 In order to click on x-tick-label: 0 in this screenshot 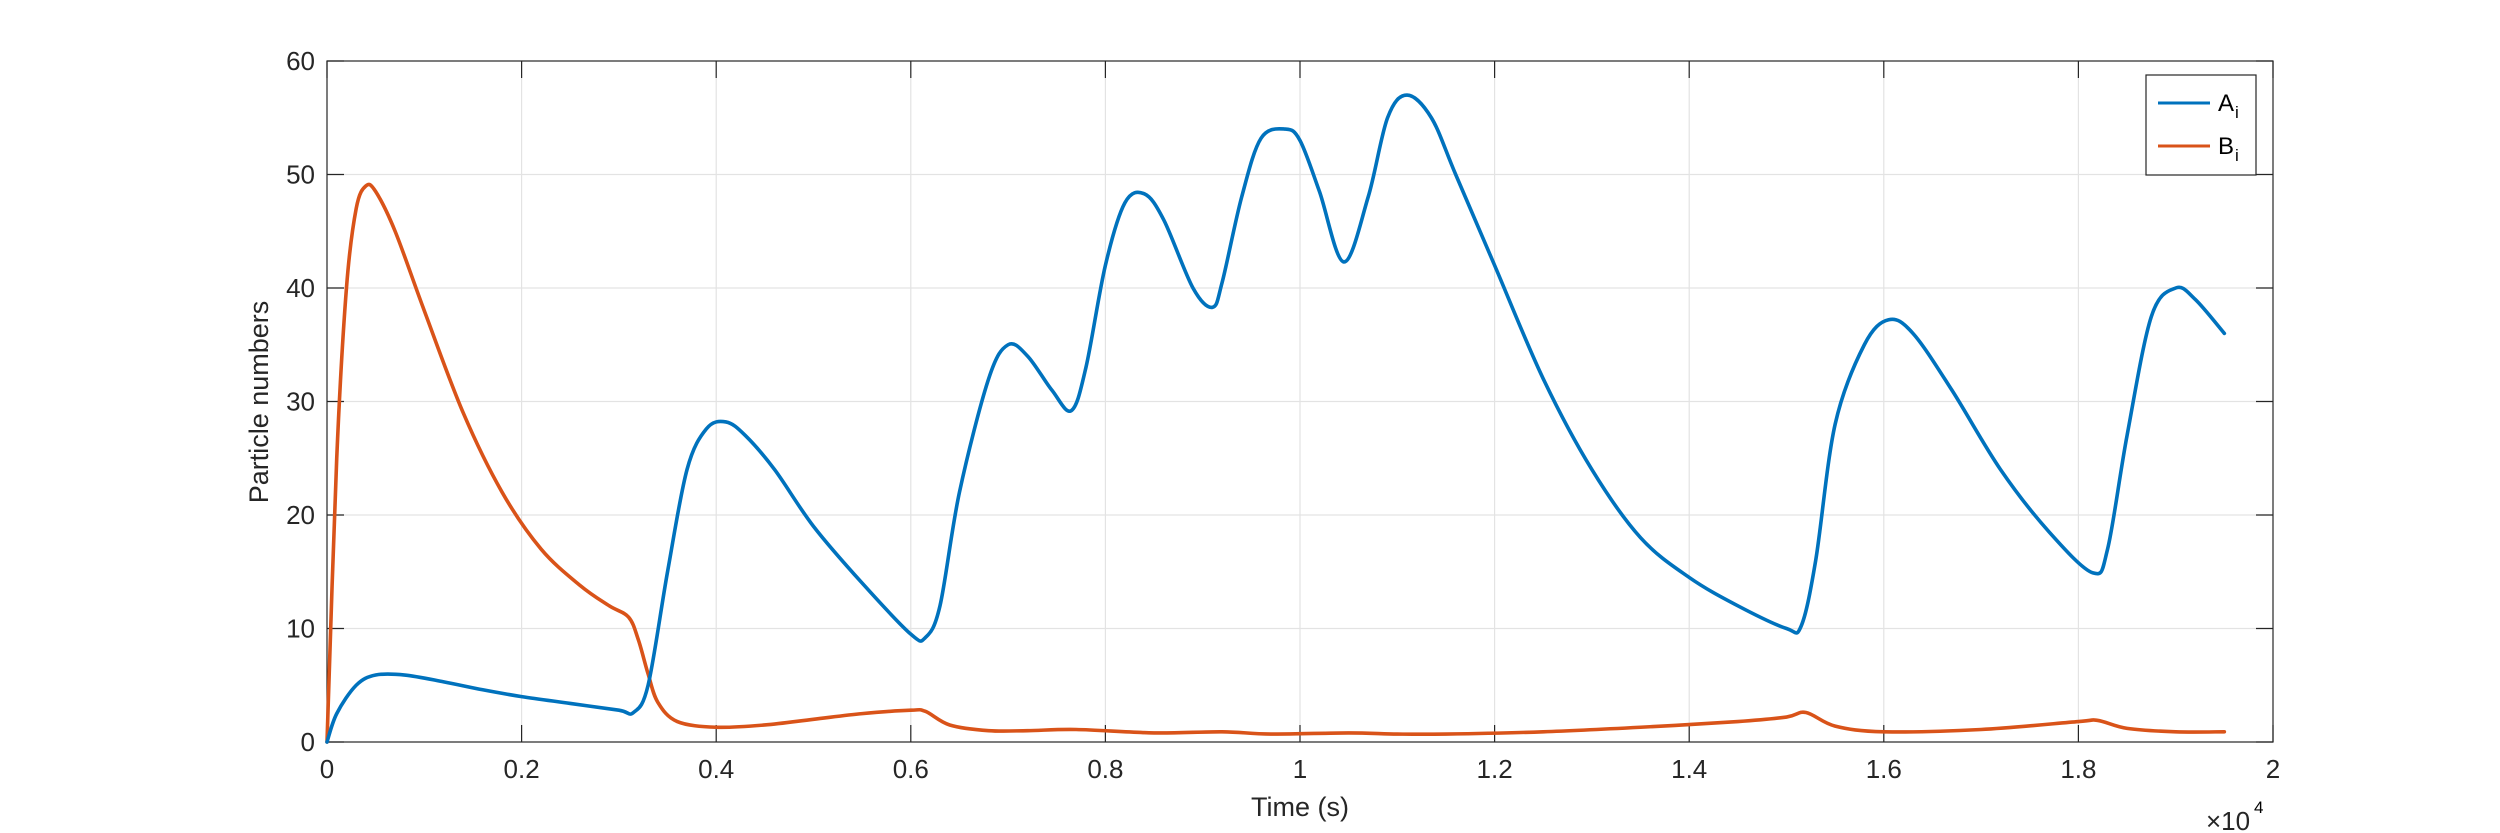, I will do `click(327, 769)`.